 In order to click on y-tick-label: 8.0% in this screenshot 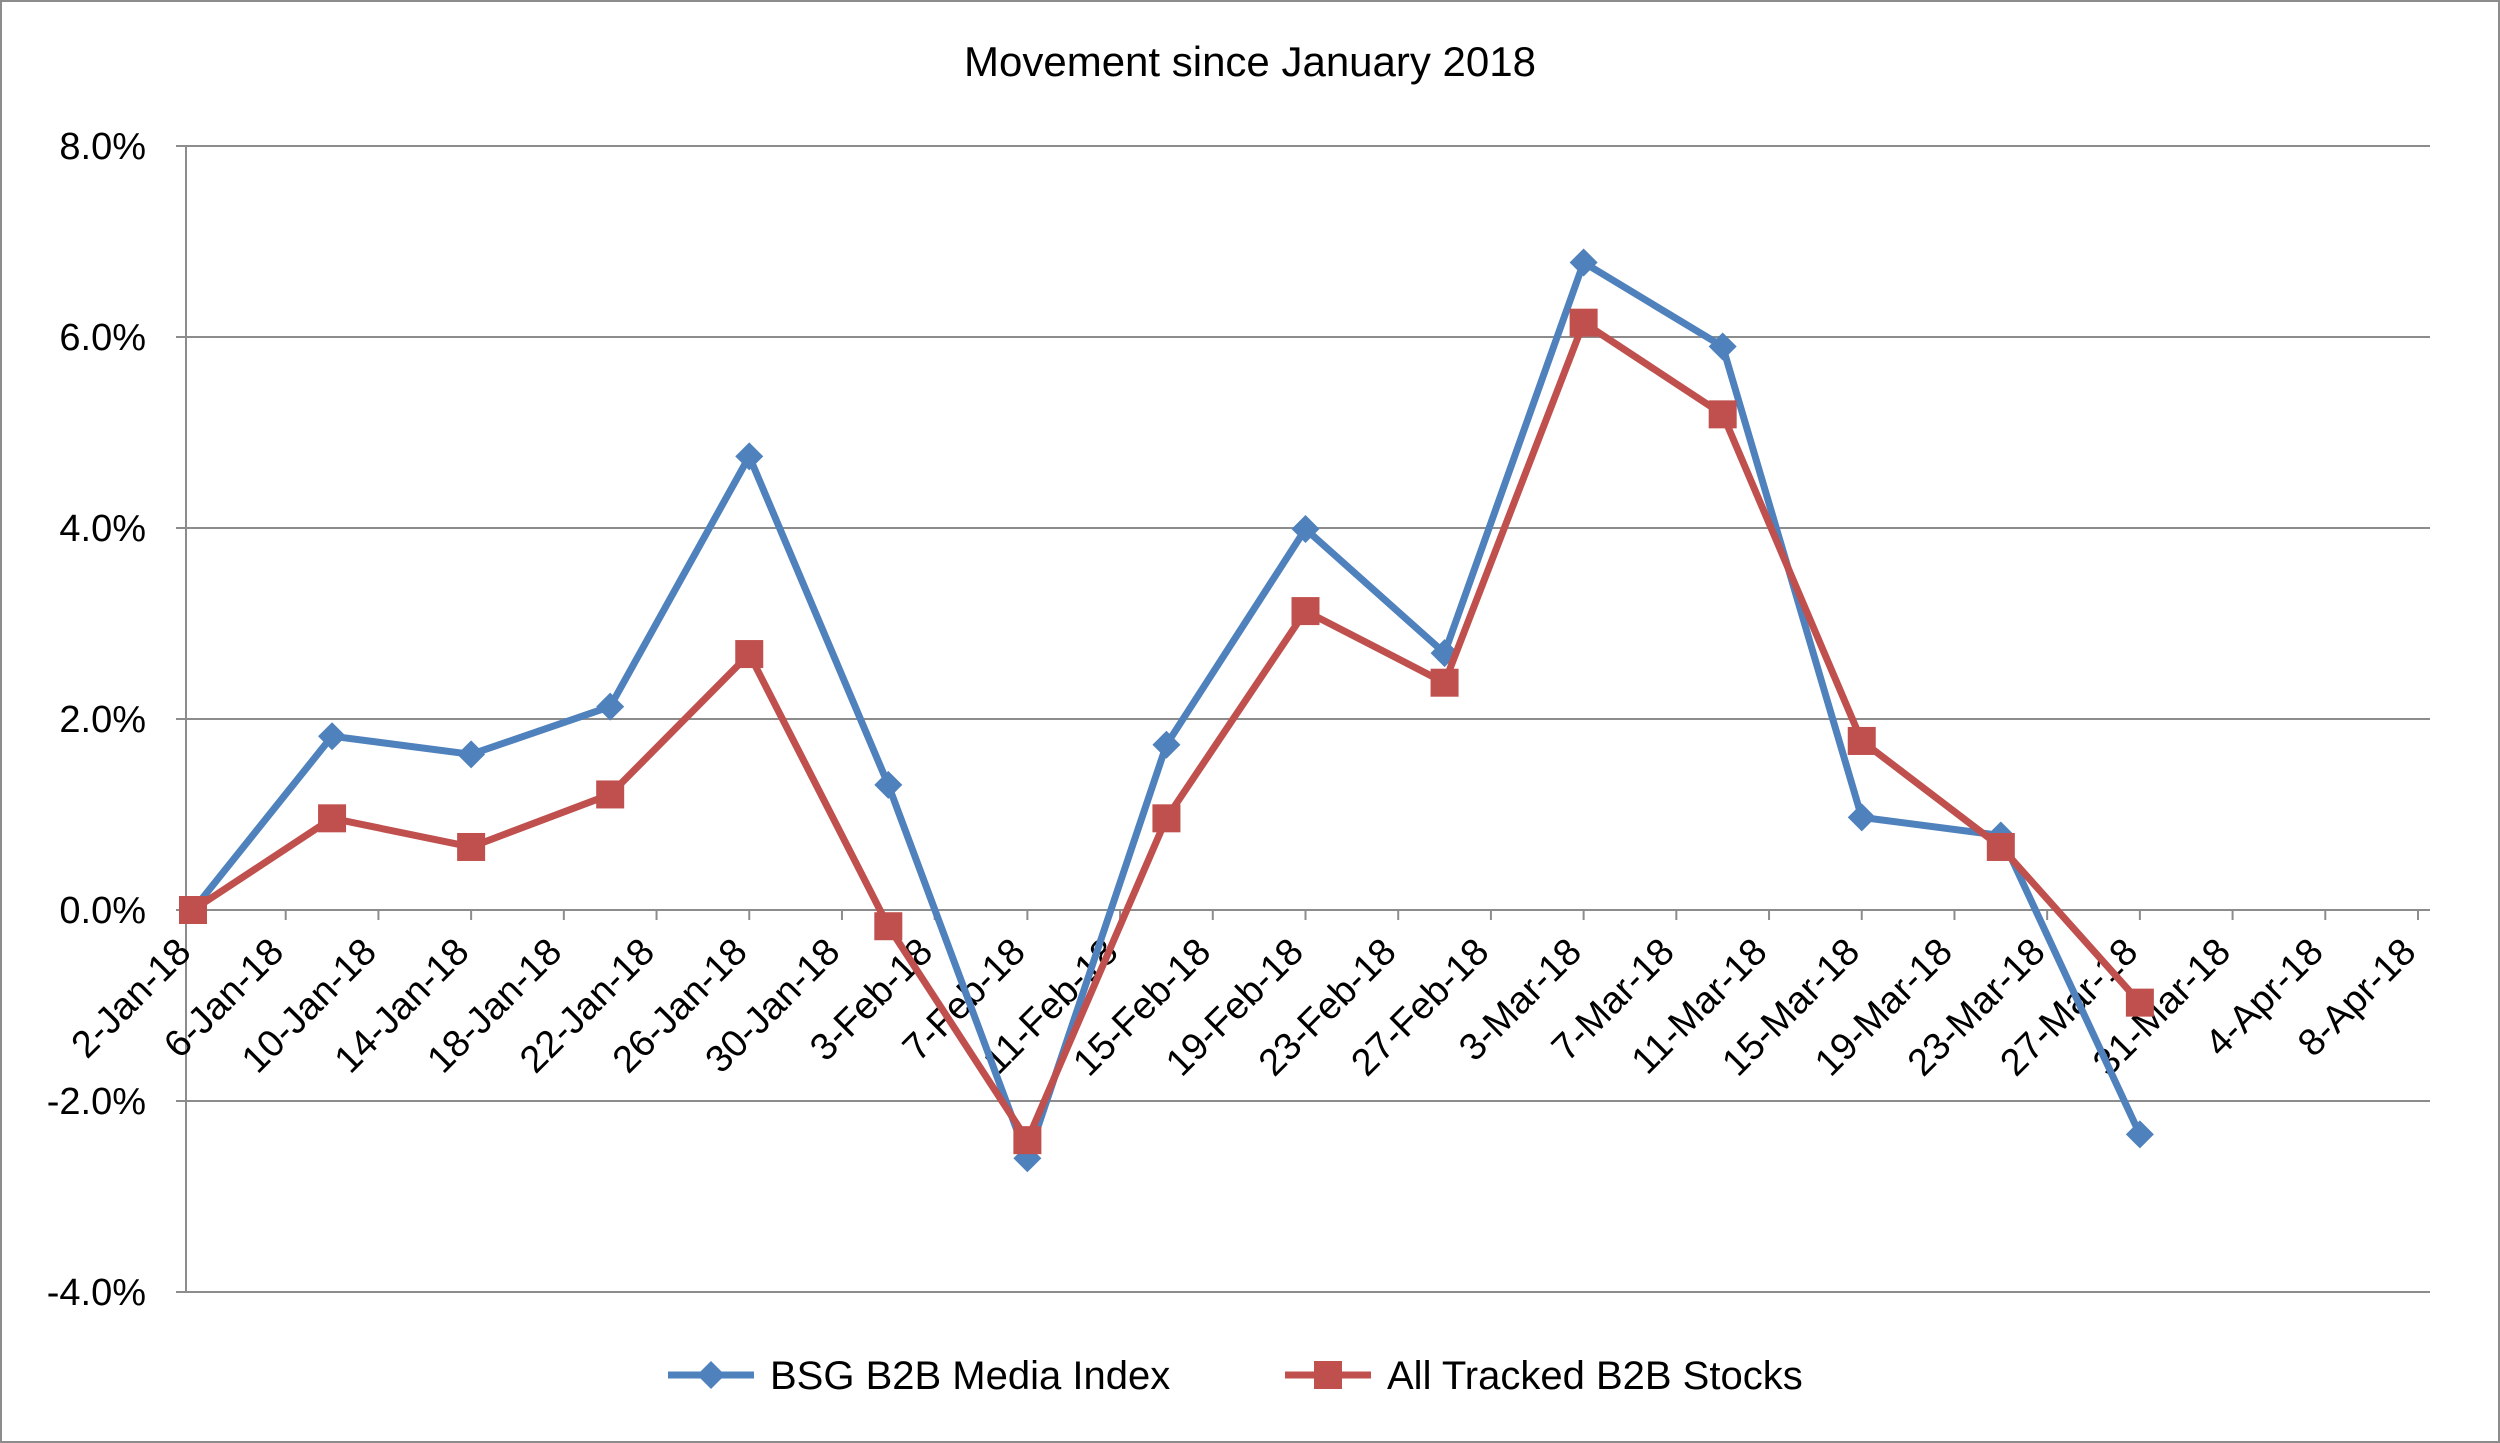, I will do `click(102, 147)`.